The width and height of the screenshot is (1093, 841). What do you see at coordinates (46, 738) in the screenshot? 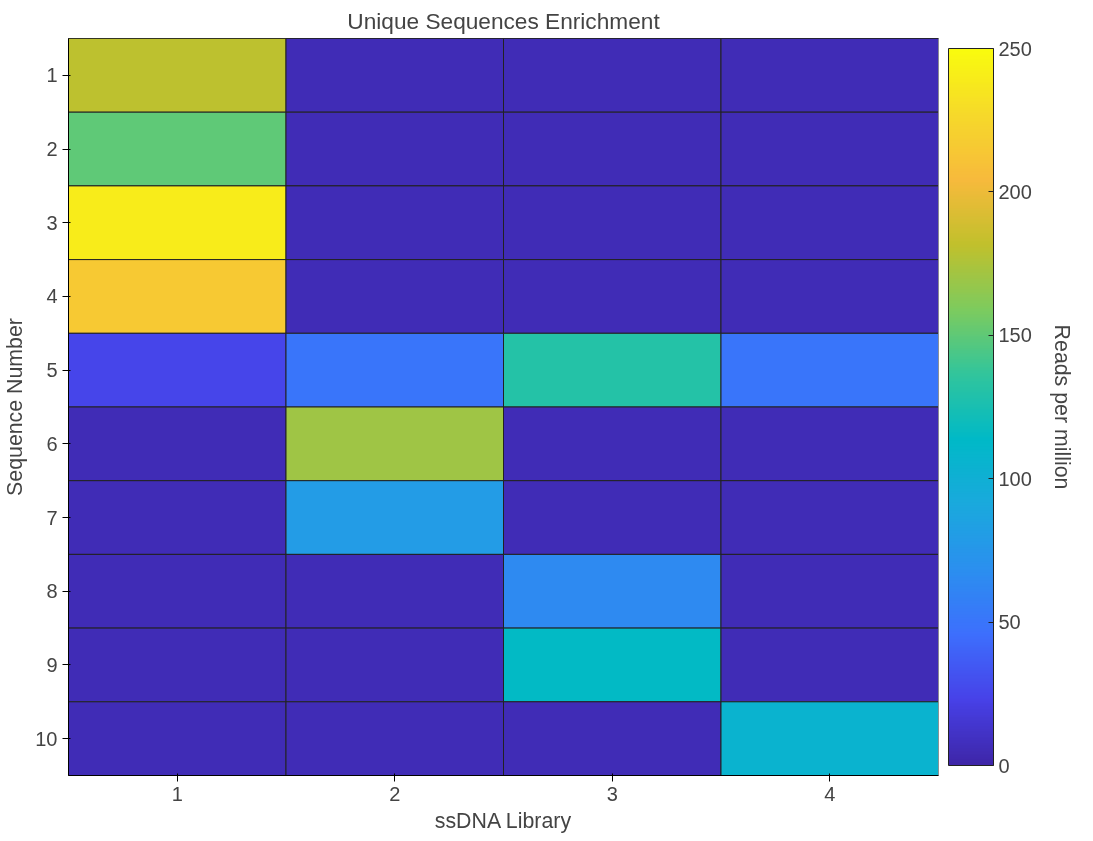
I see `y-tick-label: 10` at bounding box center [46, 738].